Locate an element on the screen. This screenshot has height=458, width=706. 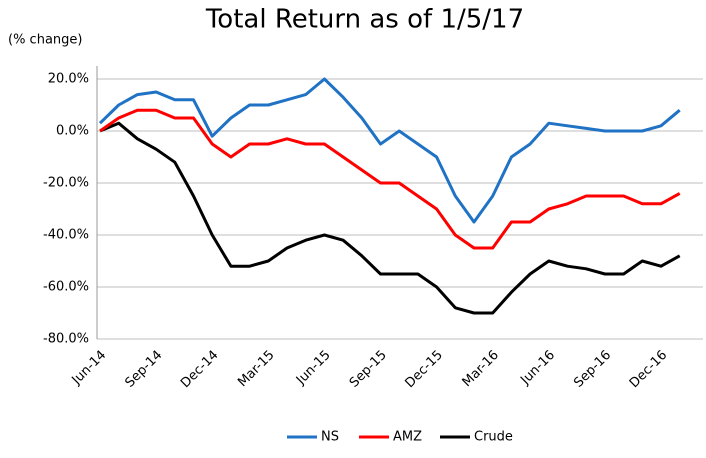
x-tick-label: Dec-14 is located at coordinates (199, 369).